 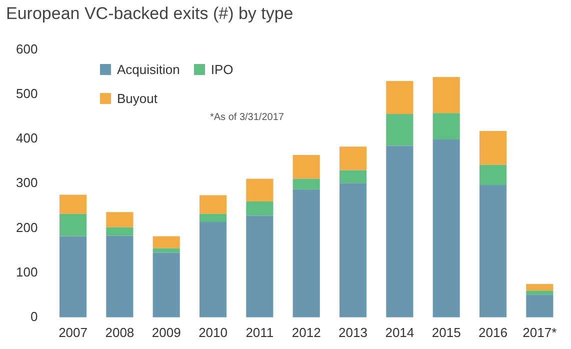 What do you see at coordinates (247, 117) in the screenshot?
I see `annotation: *As of 3/31/2017` at bounding box center [247, 117].